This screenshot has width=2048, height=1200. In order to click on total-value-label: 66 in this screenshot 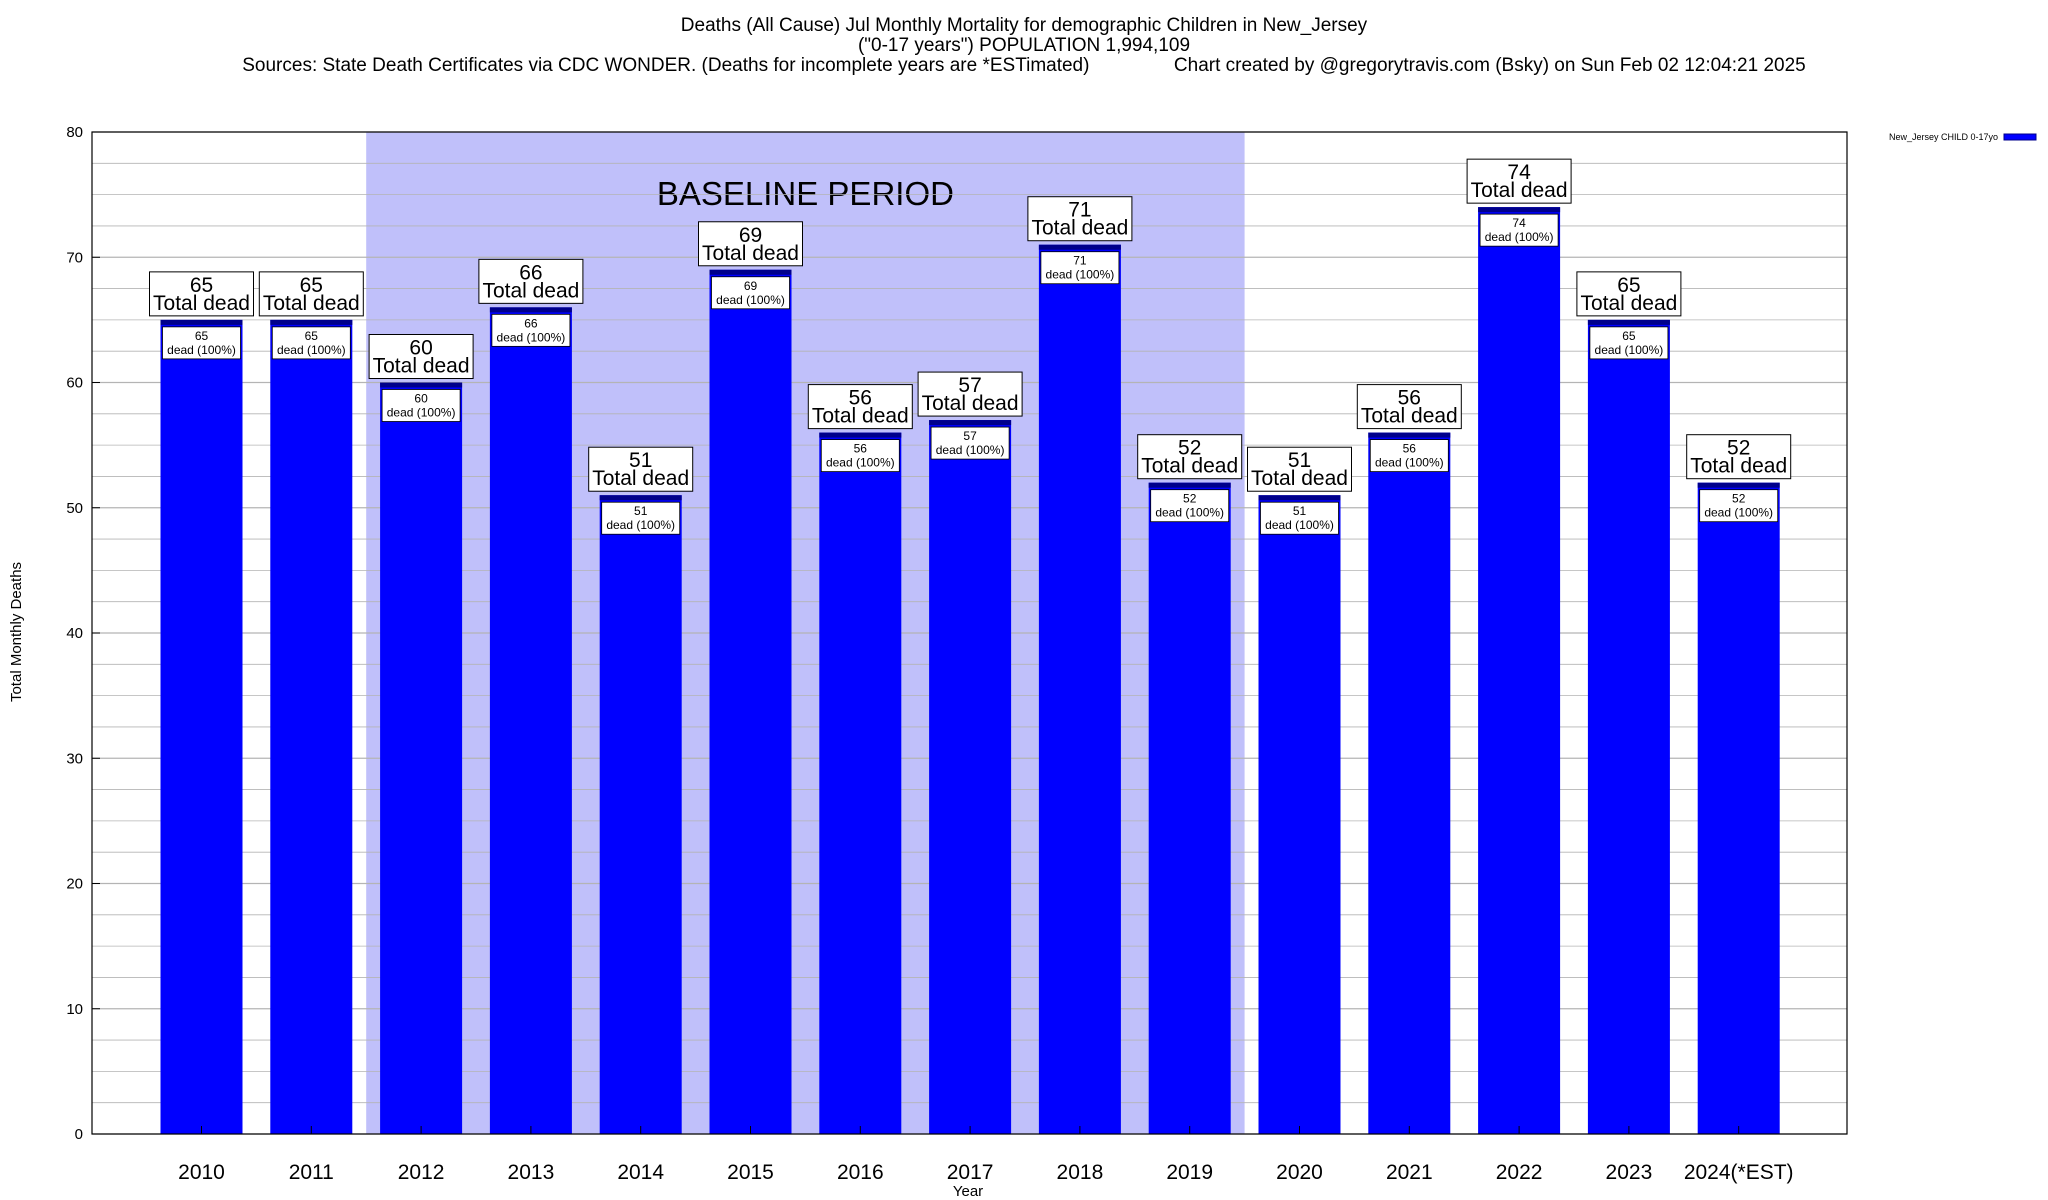, I will do `click(530, 272)`.